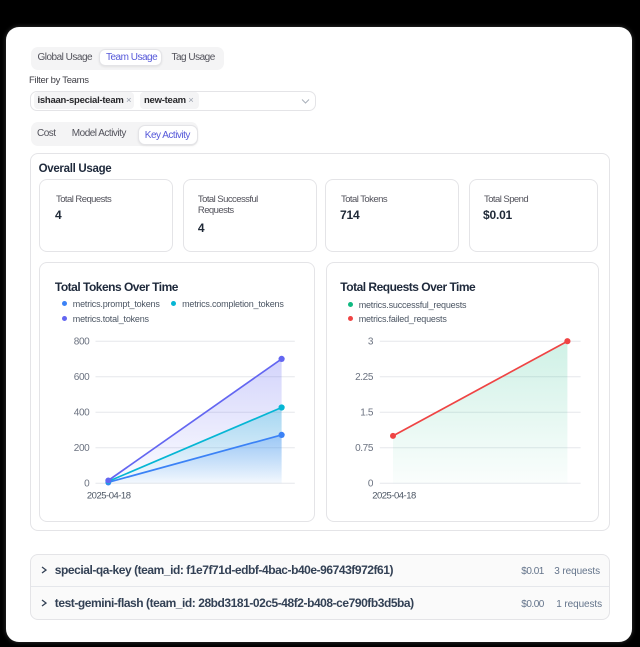 The image size is (640, 647). I want to click on svg-text: 400, so click(82, 413).